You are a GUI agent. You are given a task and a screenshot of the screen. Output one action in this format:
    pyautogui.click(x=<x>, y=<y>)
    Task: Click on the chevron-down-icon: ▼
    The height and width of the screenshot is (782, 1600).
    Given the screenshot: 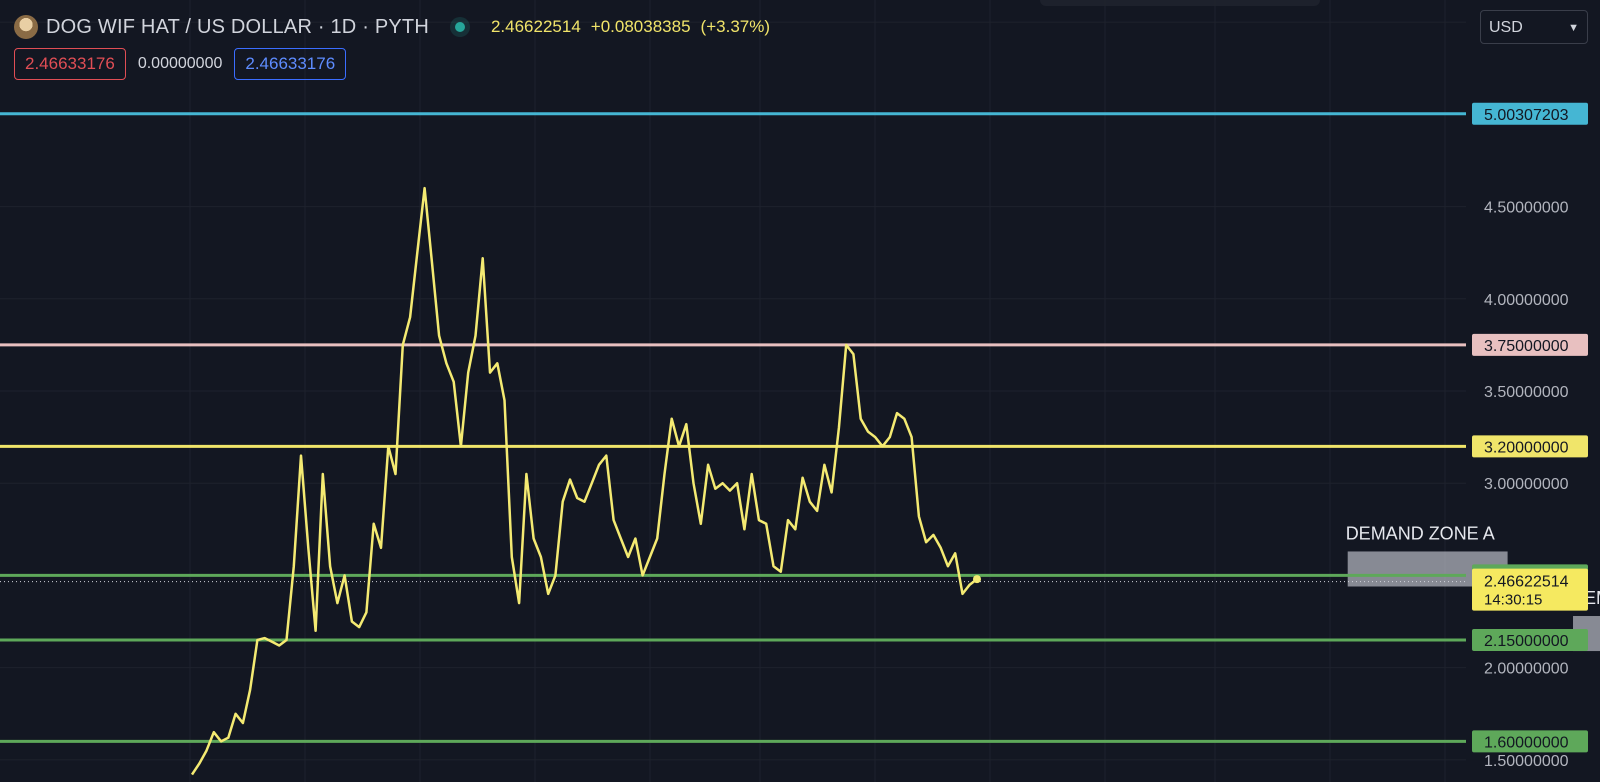 What is the action you would take?
    pyautogui.click(x=1573, y=28)
    